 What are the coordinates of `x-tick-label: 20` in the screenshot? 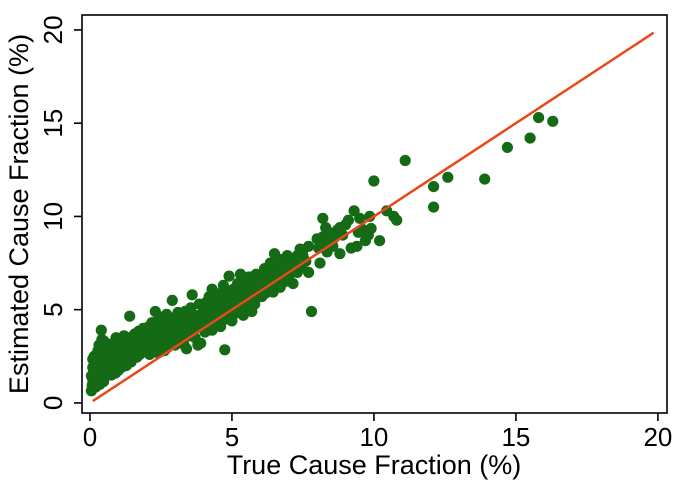 It's located at (657, 437).